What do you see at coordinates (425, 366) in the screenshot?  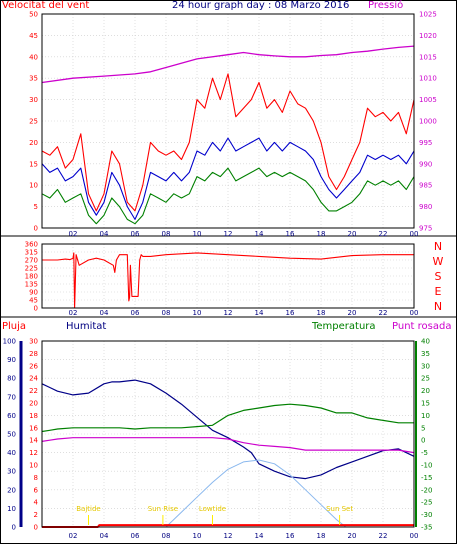 I see `y-tick-label-temperature: 30` at bounding box center [425, 366].